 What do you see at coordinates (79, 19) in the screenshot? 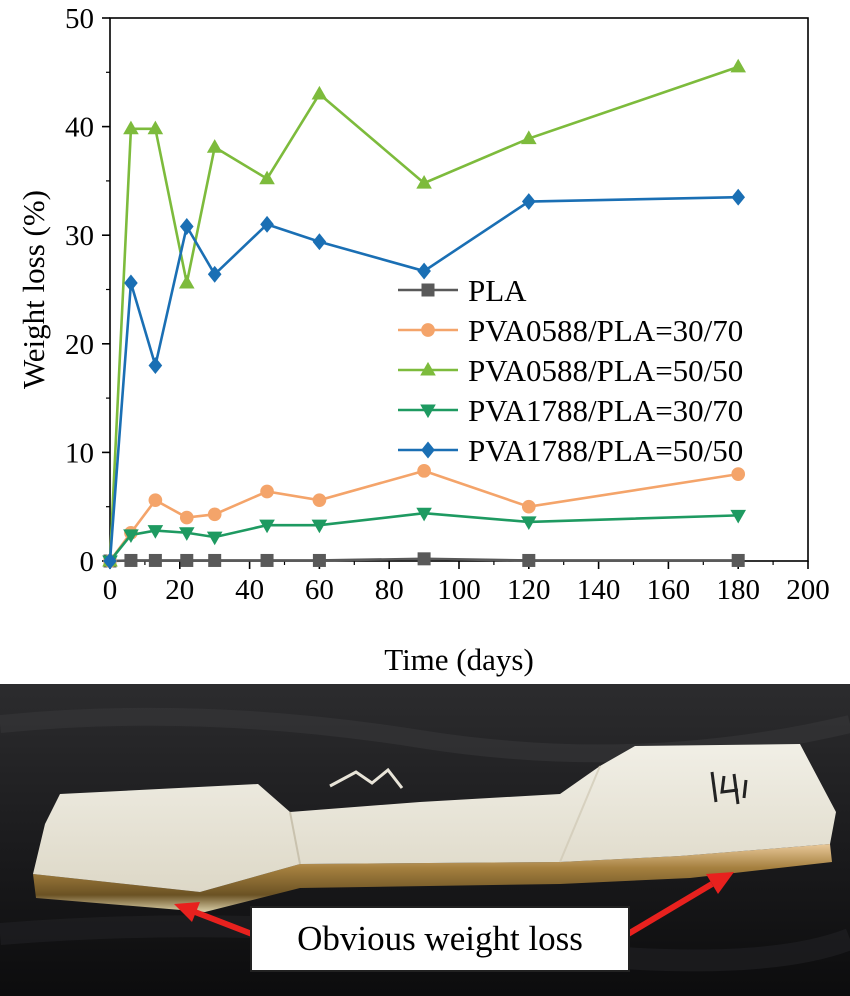
I see `y-tick-label: 50` at bounding box center [79, 19].